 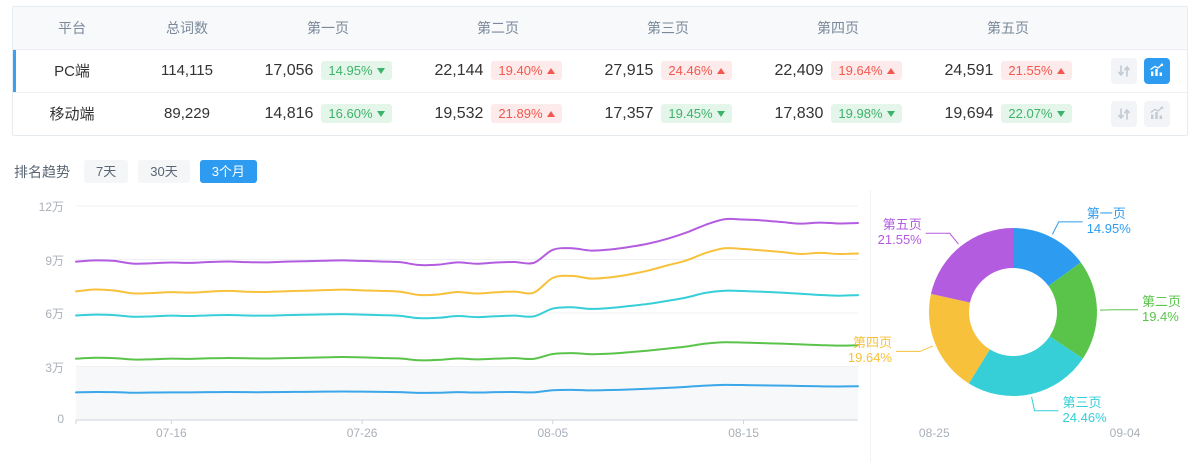 What do you see at coordinates (1140, 28) in the screenshot?
I see `col-header-actions` at bounding box center [1140, 28].